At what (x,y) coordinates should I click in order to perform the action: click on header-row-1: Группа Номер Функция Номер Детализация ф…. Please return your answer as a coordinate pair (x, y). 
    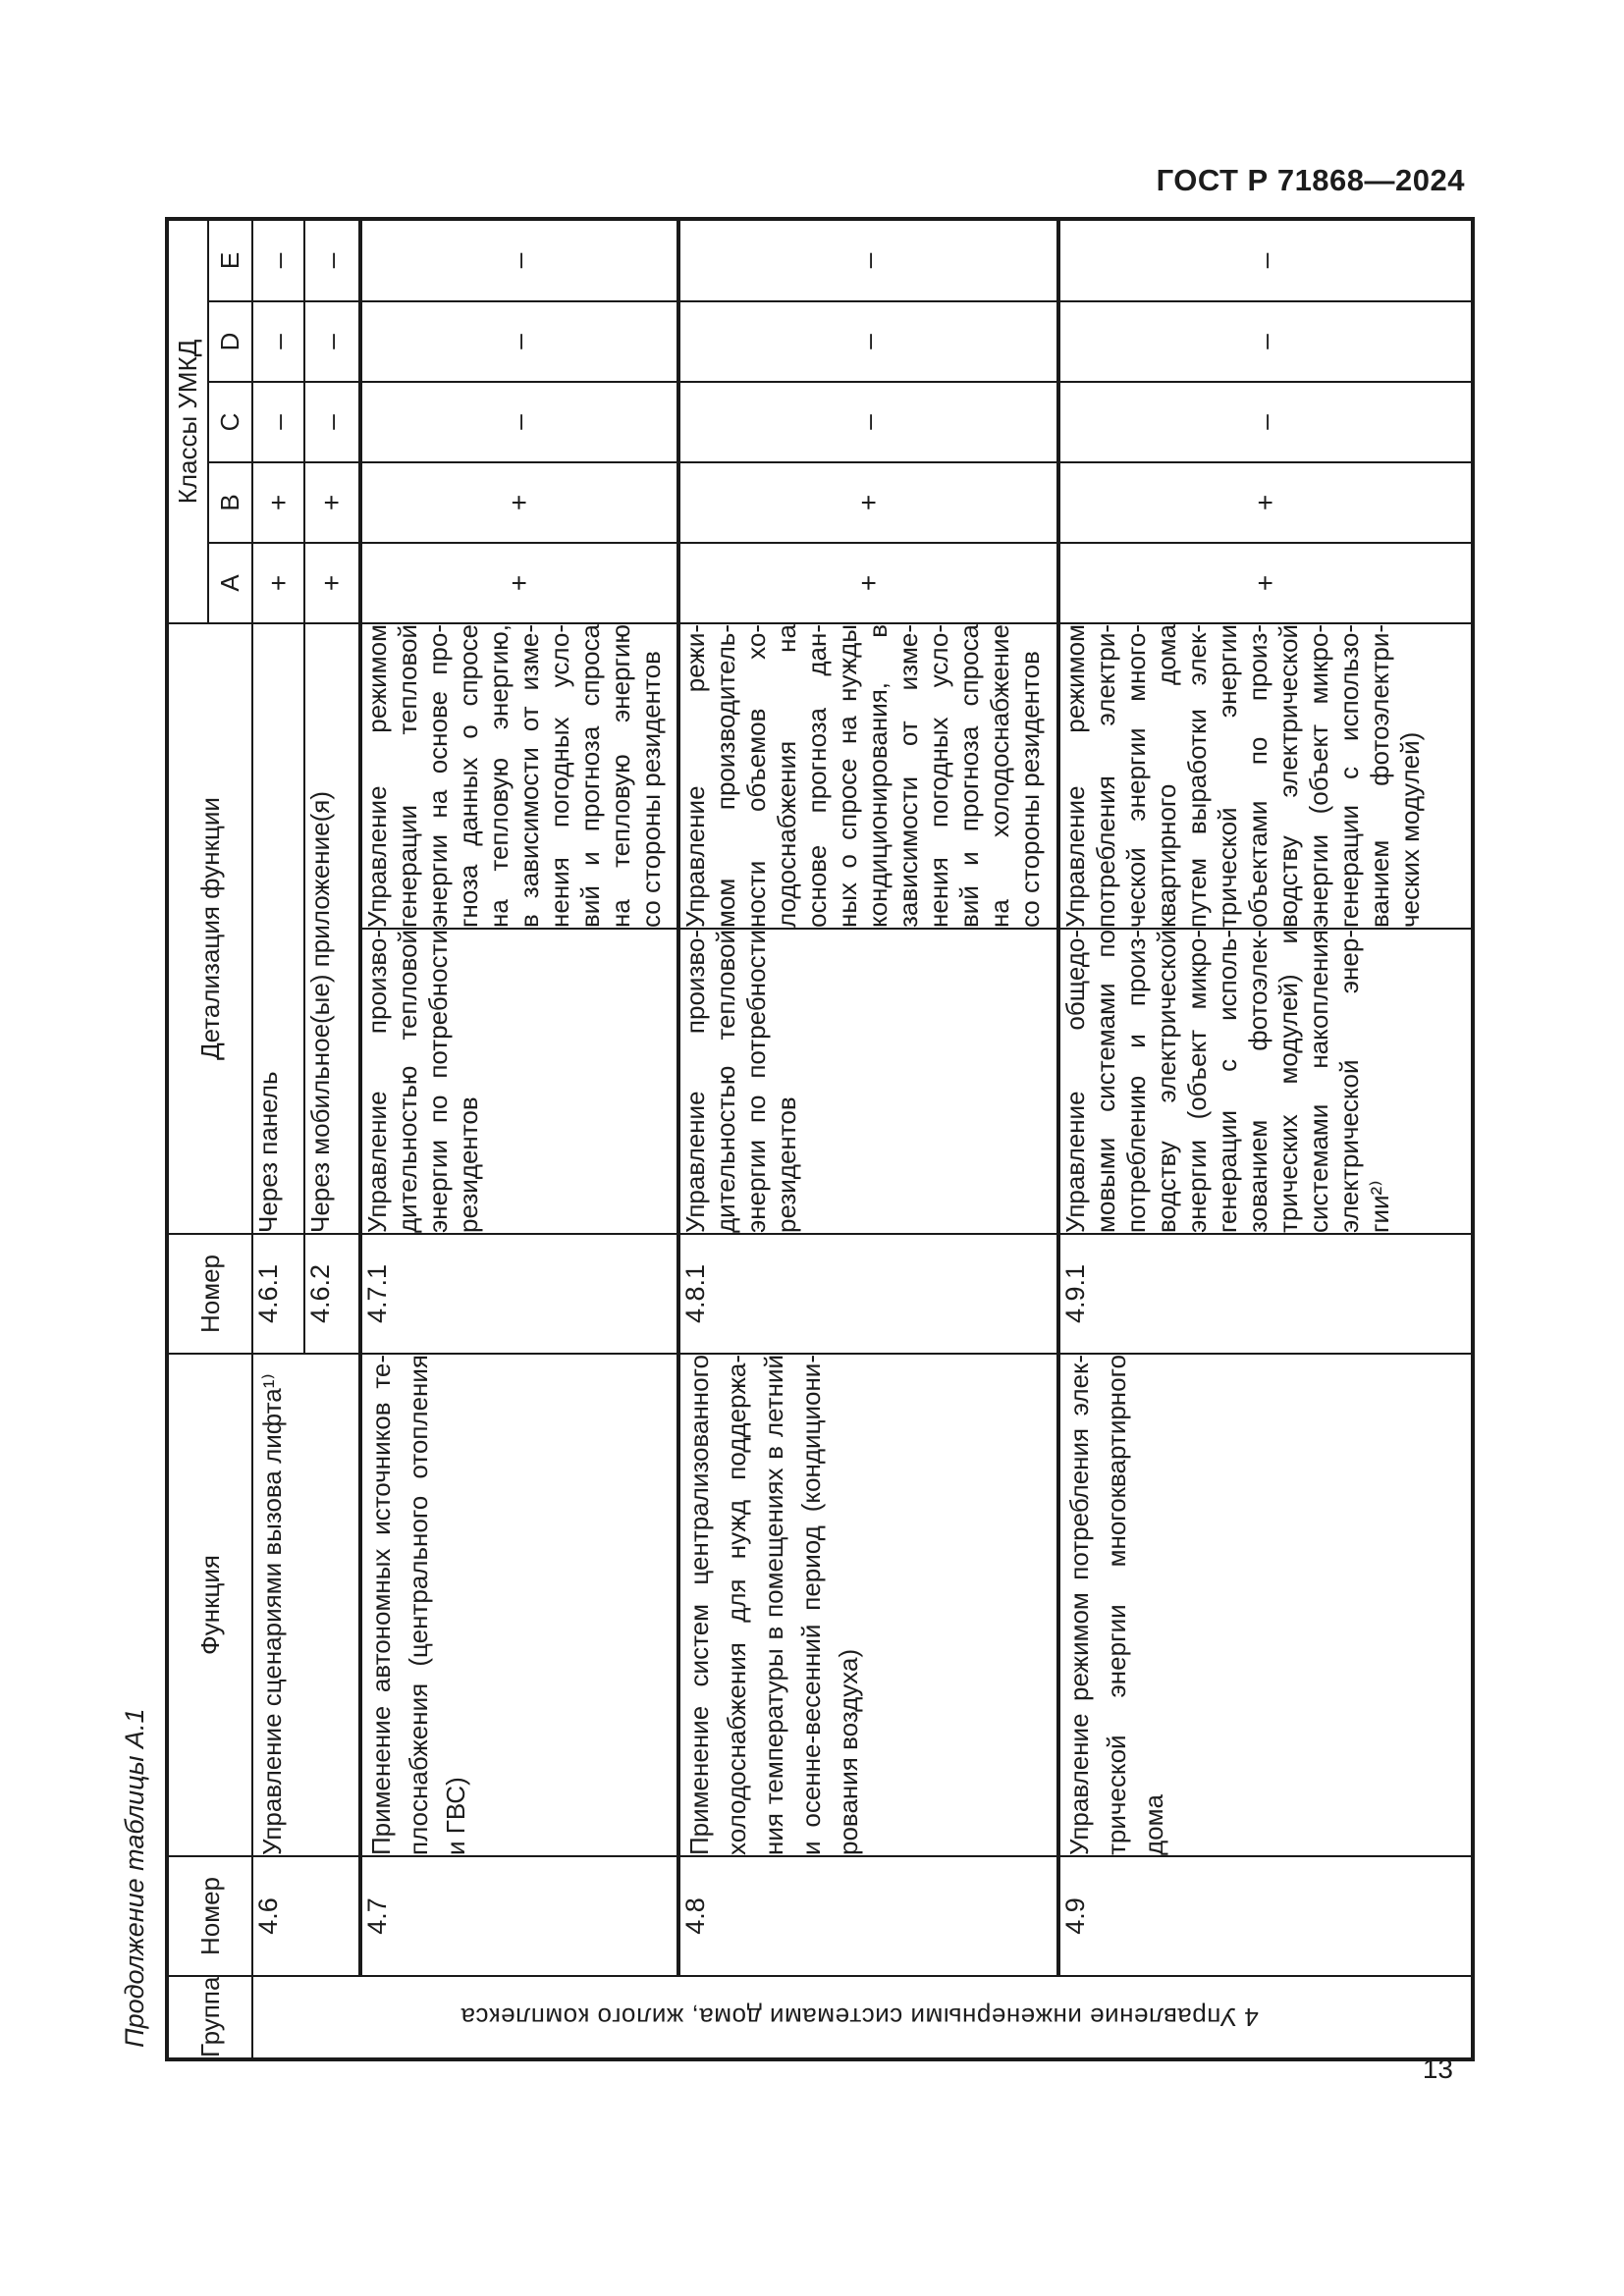
    Looking at the image, I should click on (209, 1138).